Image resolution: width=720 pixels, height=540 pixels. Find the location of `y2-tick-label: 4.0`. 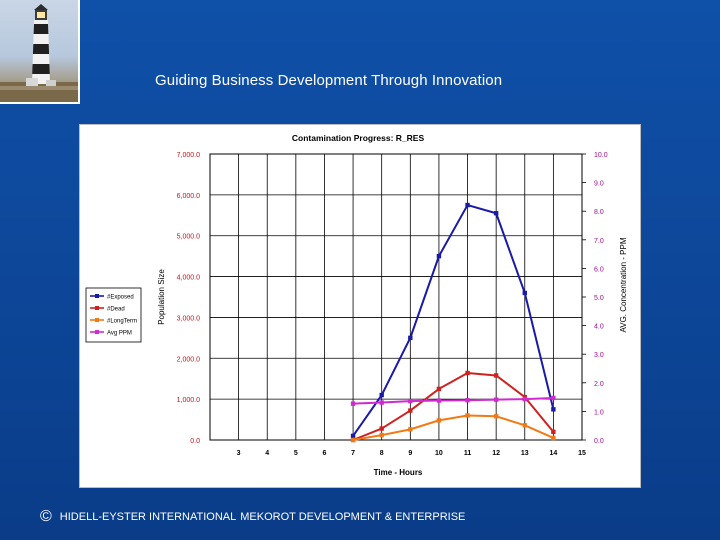

y2-tick-label: 4.0 is located at coordinates (599, 327).